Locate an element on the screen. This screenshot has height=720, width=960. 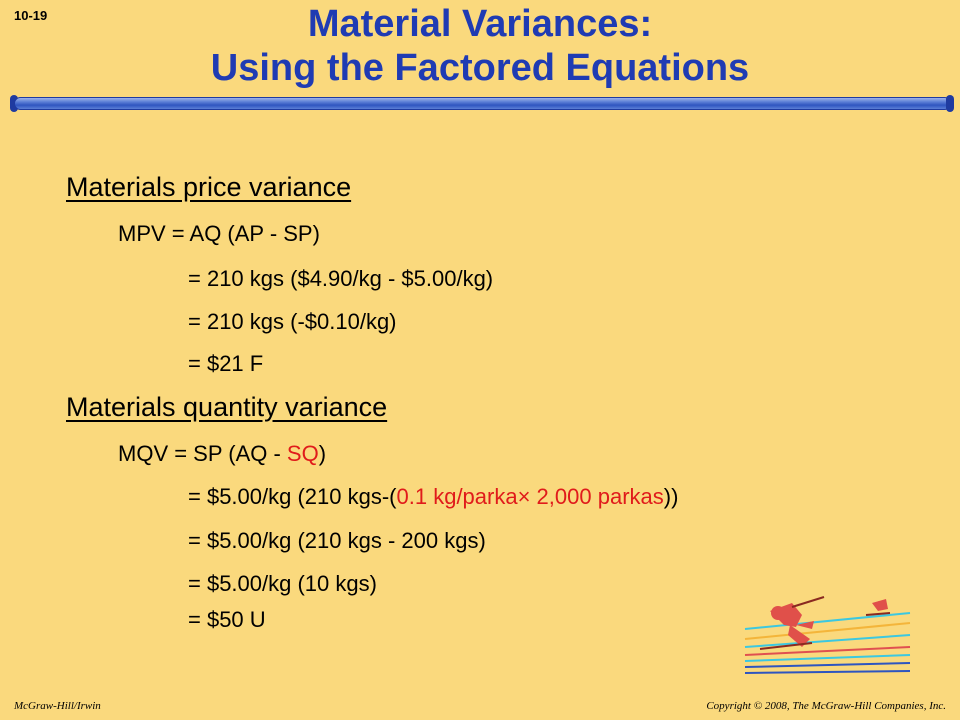
mpv-result: = $21 F is located at coordinates (226, 363).